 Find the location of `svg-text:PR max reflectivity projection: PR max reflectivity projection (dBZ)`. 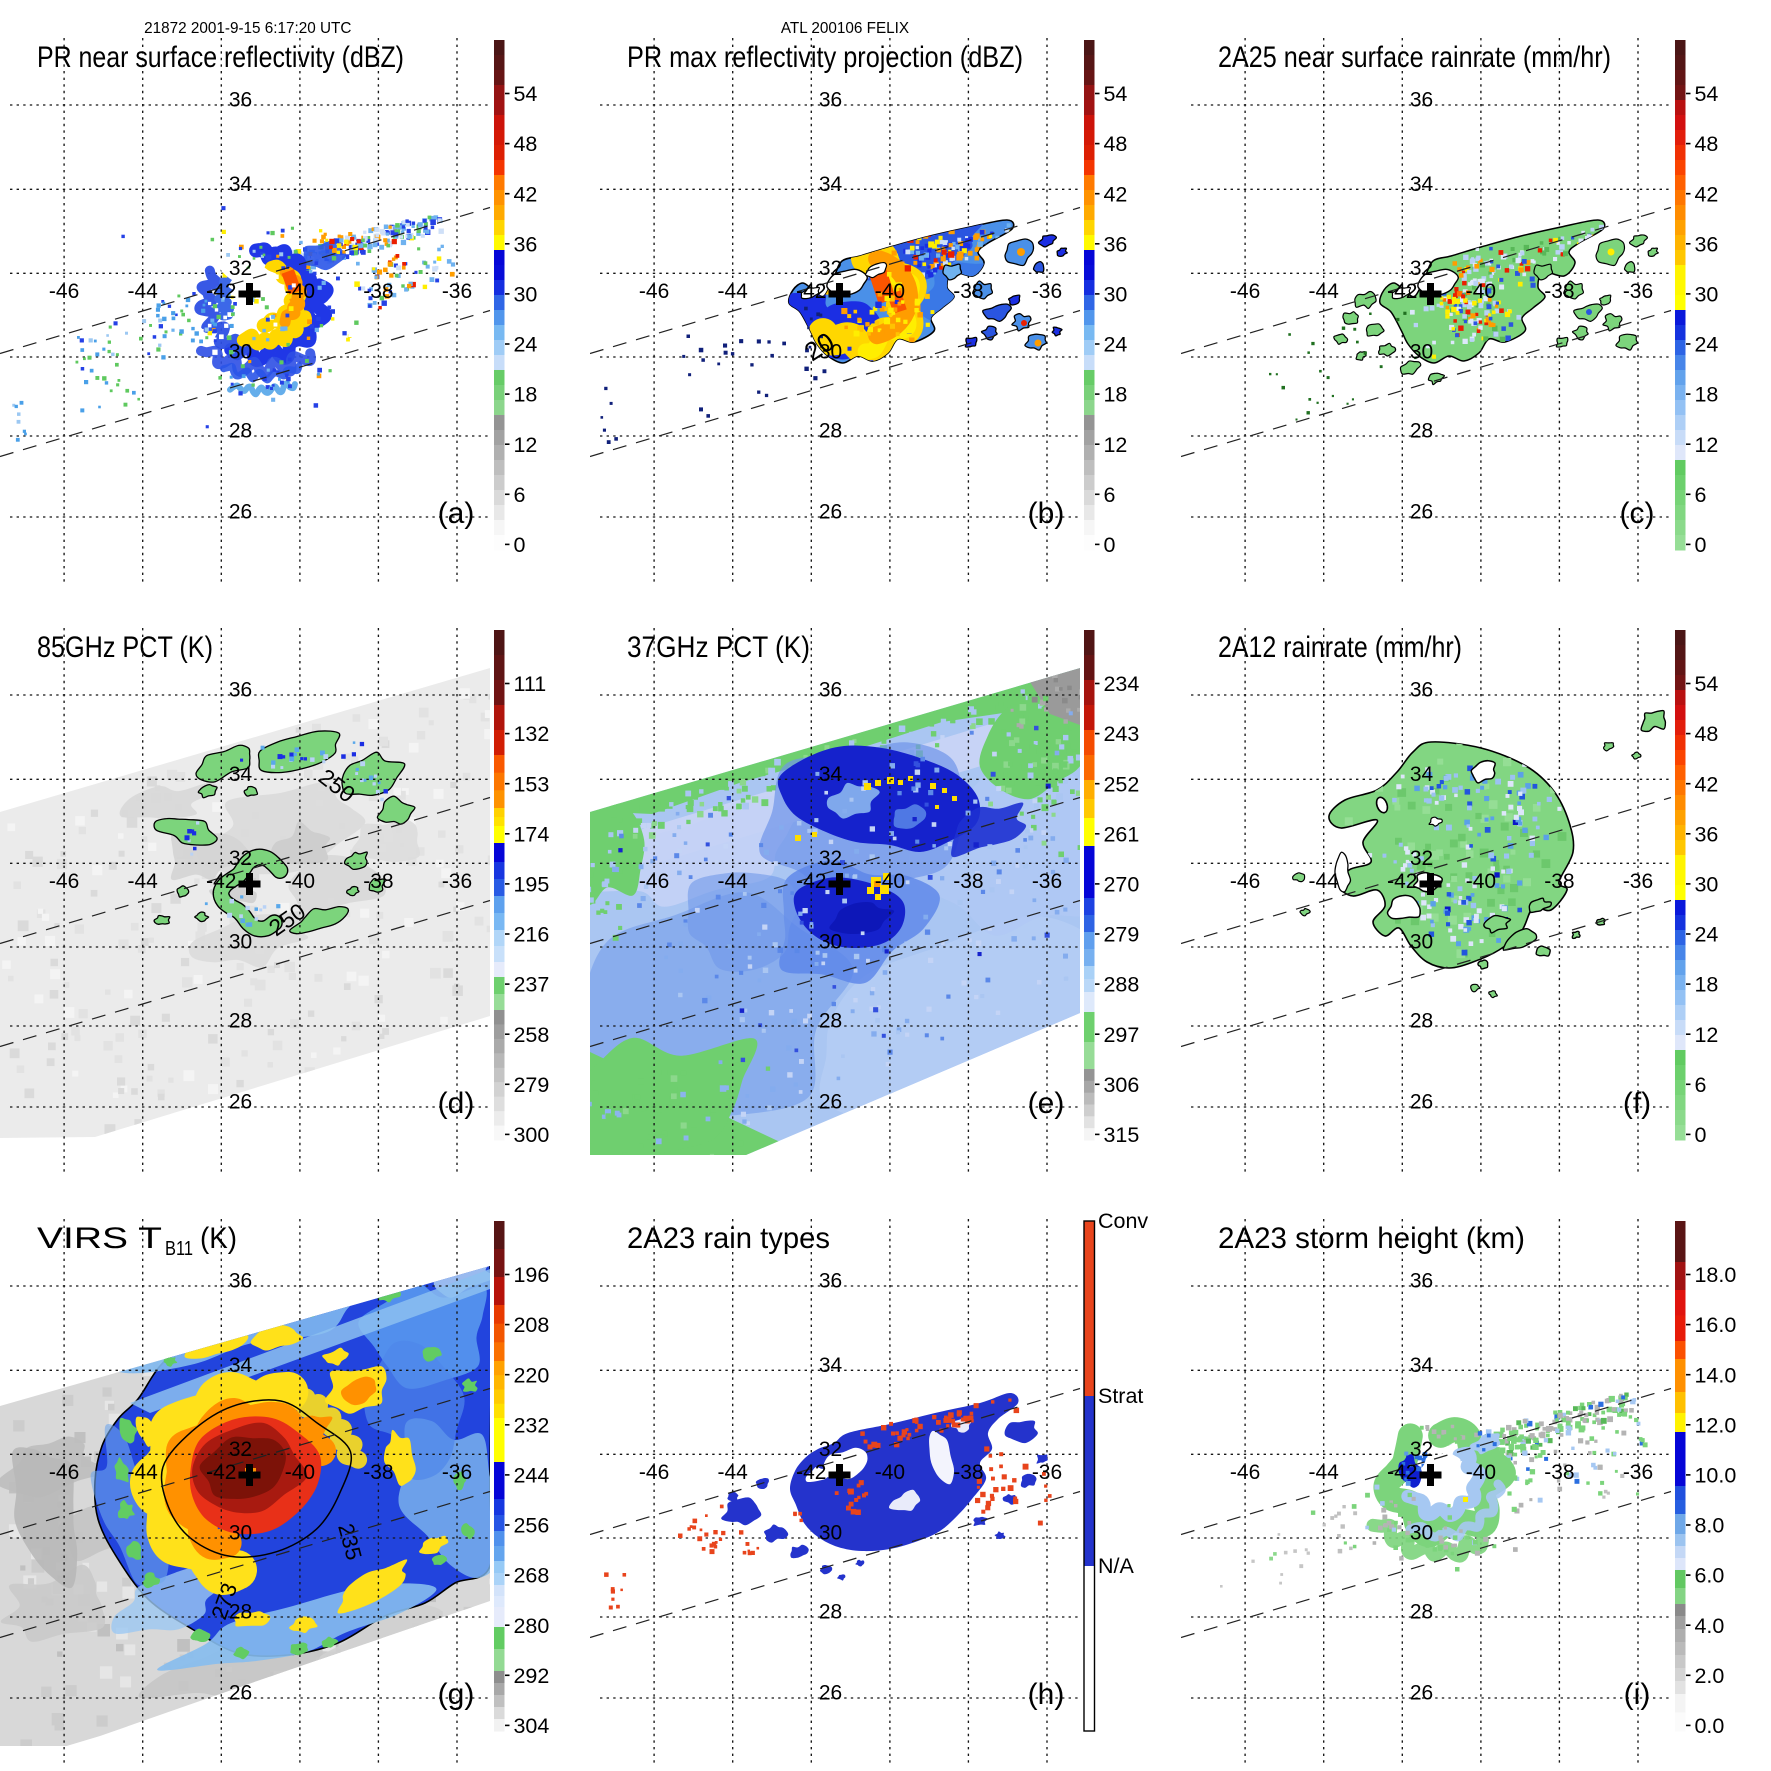

svg-text:PR max reflectivity projection: PR max reflectivity projection (dBZ) is located at coordinates (825, 57).